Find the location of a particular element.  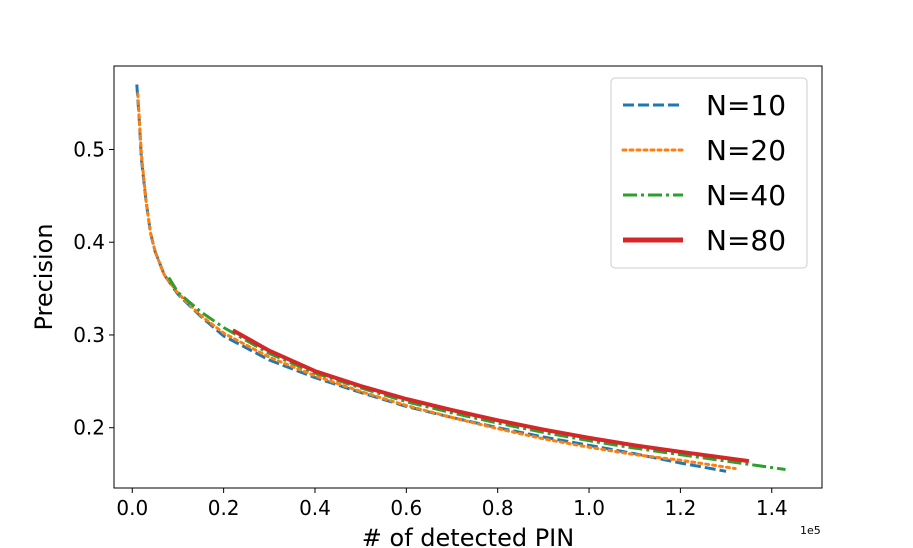

y-tick-label: 0.4 is located at coordinates (89, 242).